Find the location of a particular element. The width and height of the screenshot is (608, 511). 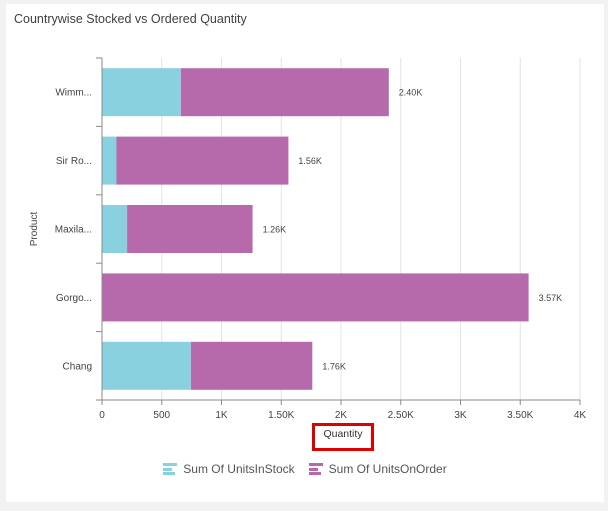

x-tick-label: 3.50K is located at coordinates (520, 415).